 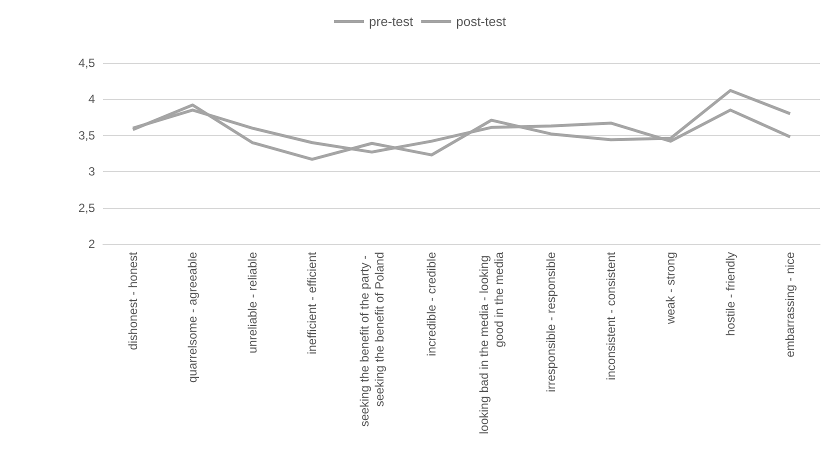 What do you see at coordinates (87, 63) in the screenshot?
I see `y-tick-label: 4,5` at bounding box center [87, 63].